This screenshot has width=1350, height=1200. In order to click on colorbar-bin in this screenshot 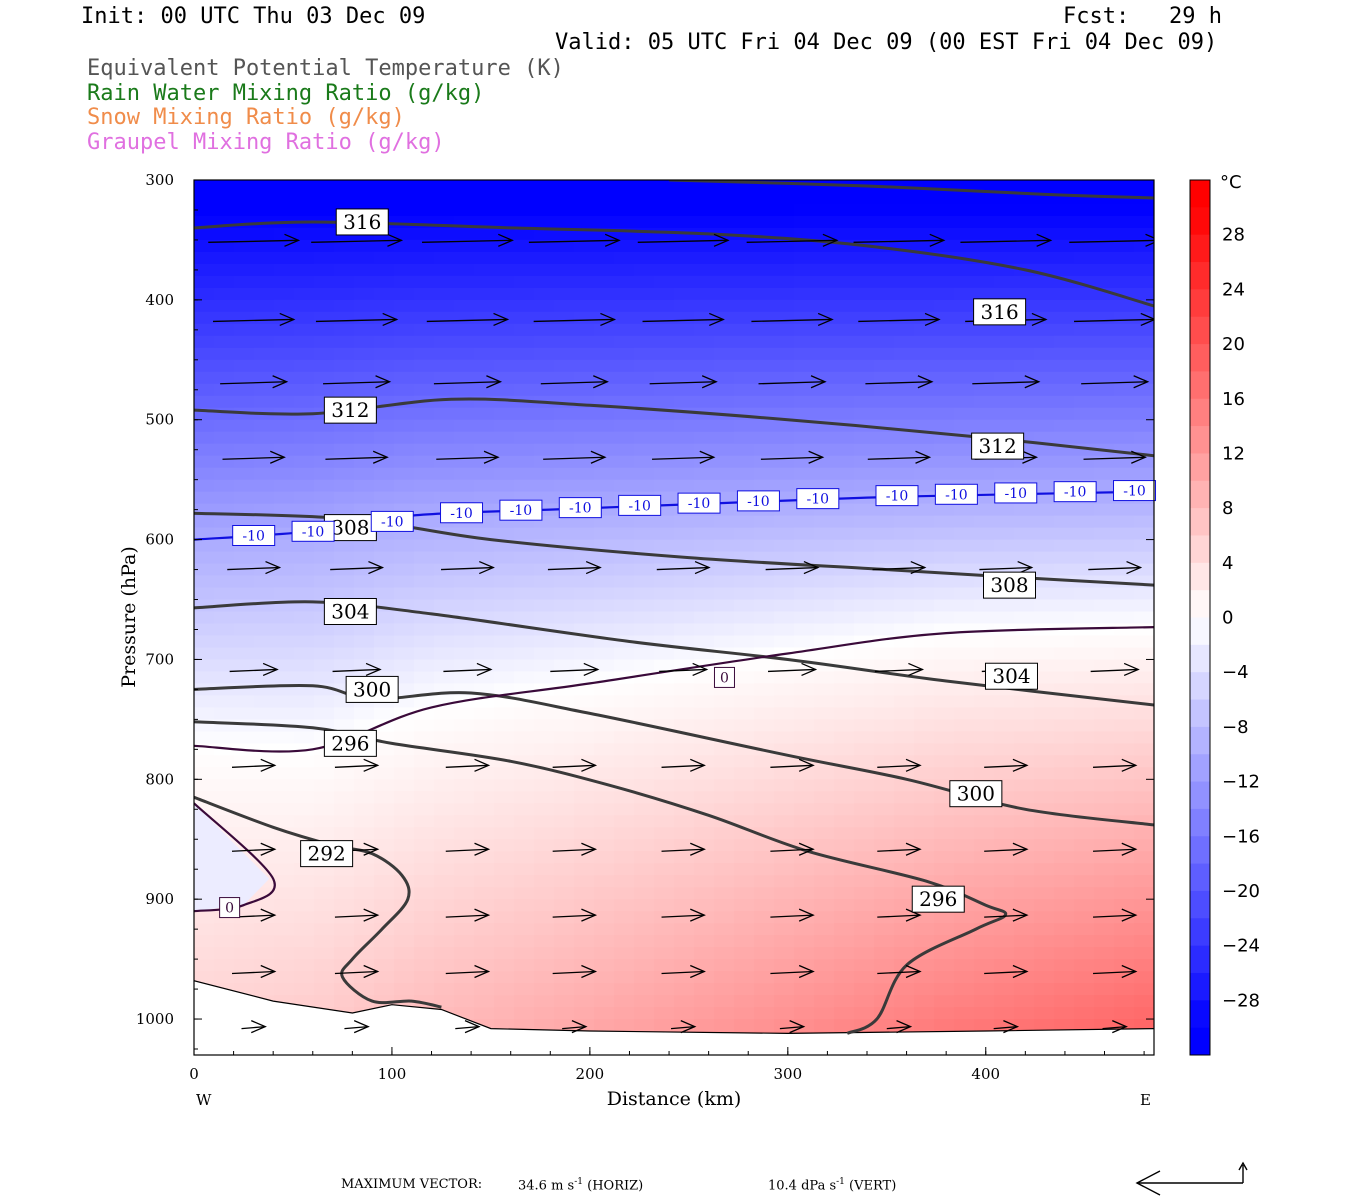, I will do `click(1200, 1014)`.